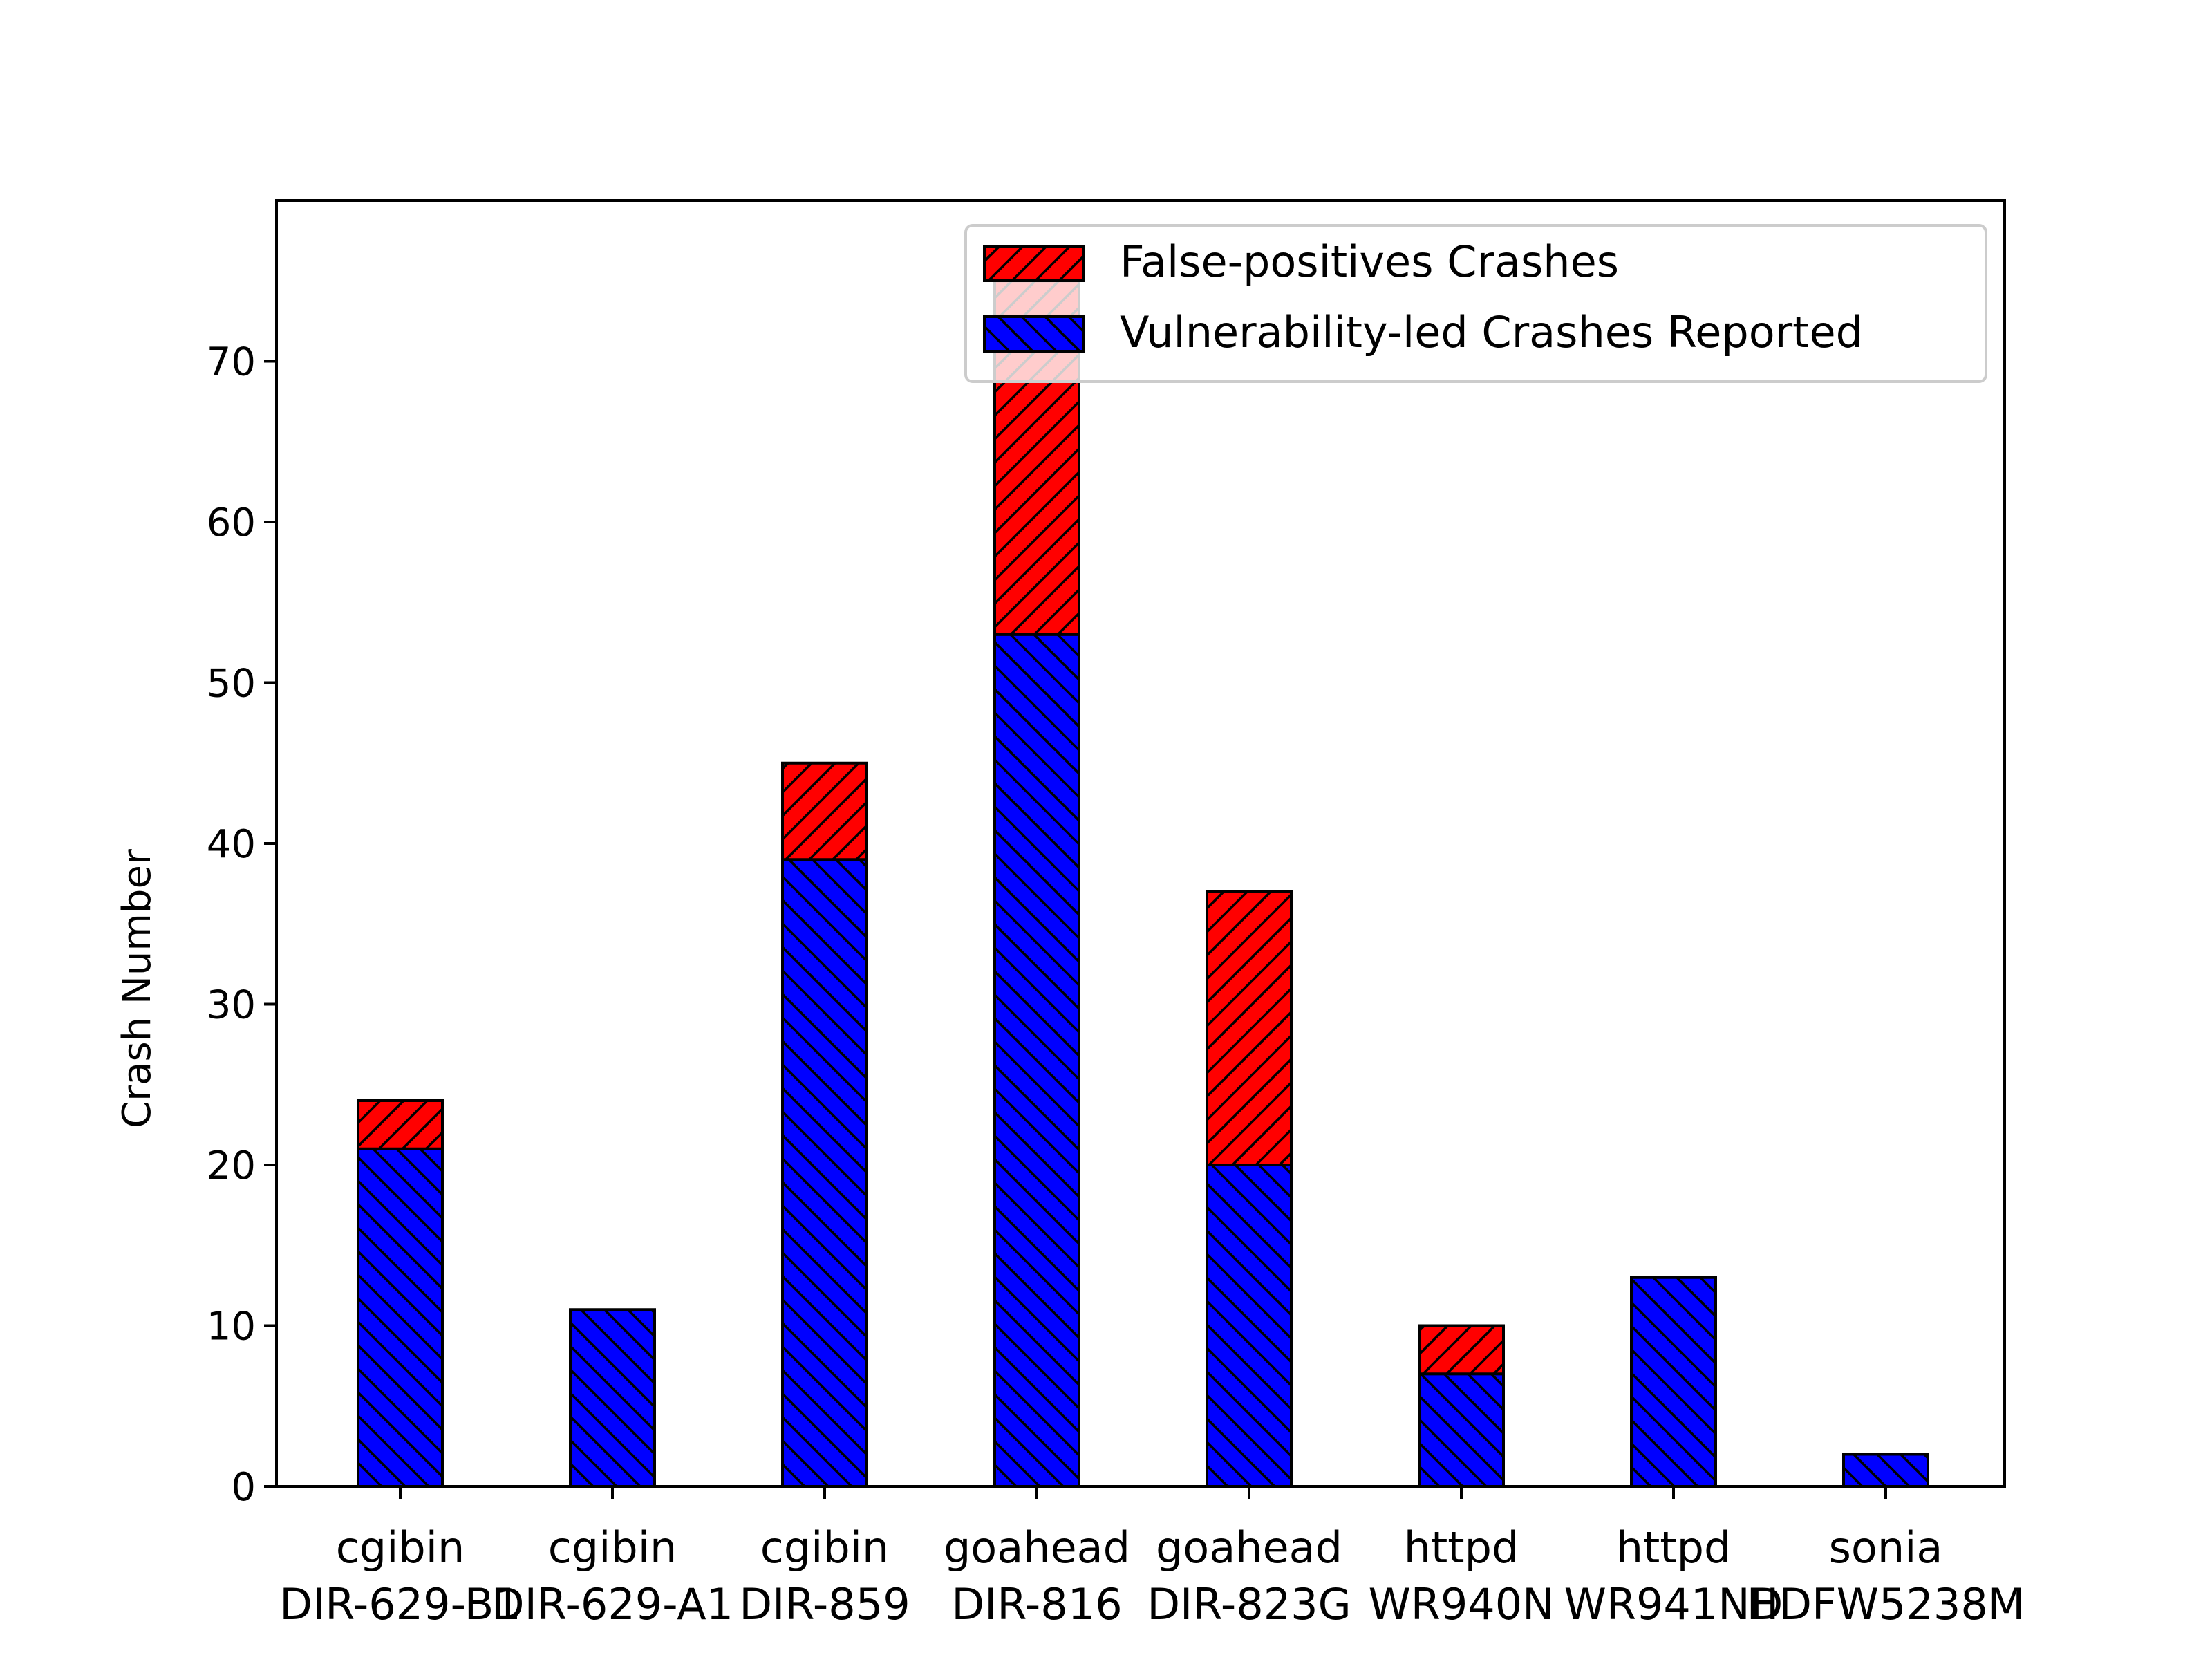  I want to click on x-tick-label-top-0: cgibin, so click(400, 1548).